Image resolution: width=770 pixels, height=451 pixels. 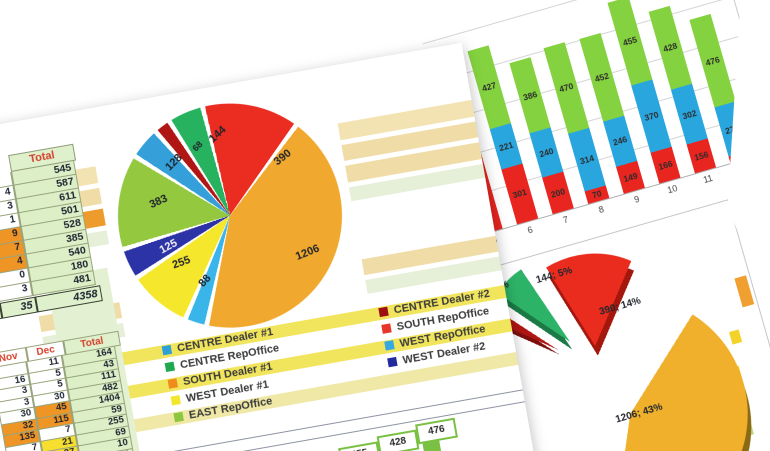 I want to click on bar-segment-blue: 240, so click(x=547, y=153).